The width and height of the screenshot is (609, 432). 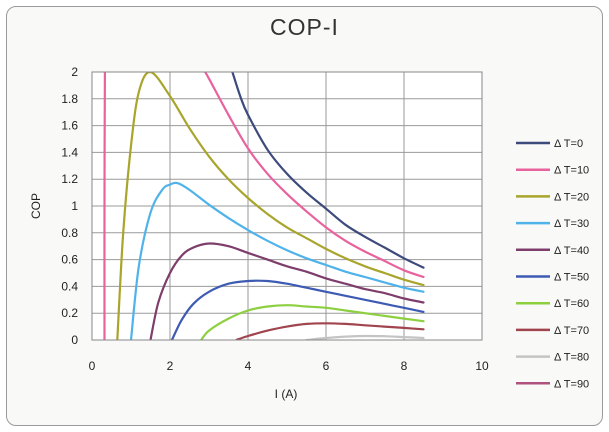 What do you see at coordinates (170, 366) in the screenshot?
I see `x-tick-label: 2` at bounding box center [170, 366].